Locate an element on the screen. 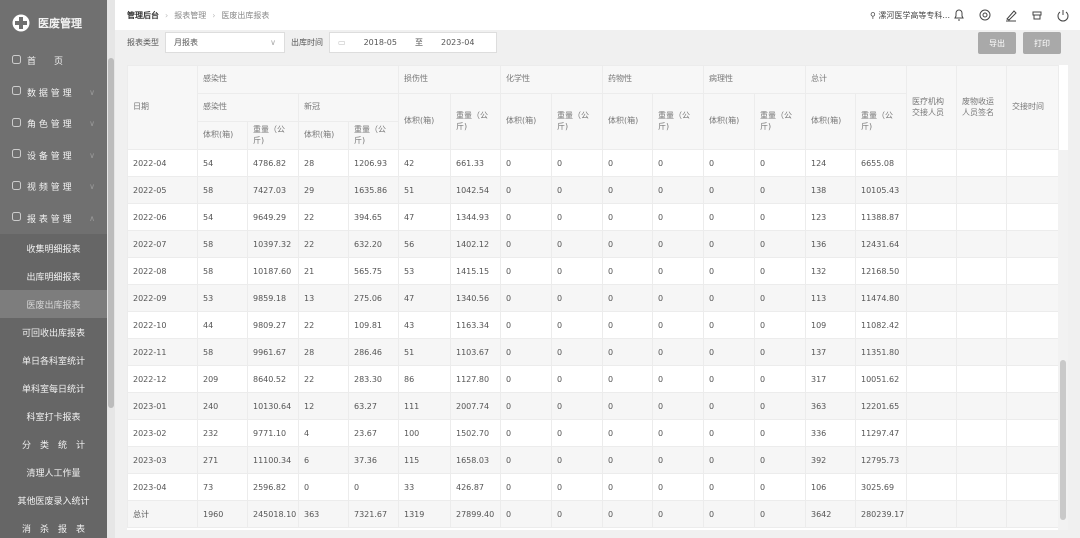  menu-item: 角 色 管 理 ∨ is located at coordinates (53, 124).